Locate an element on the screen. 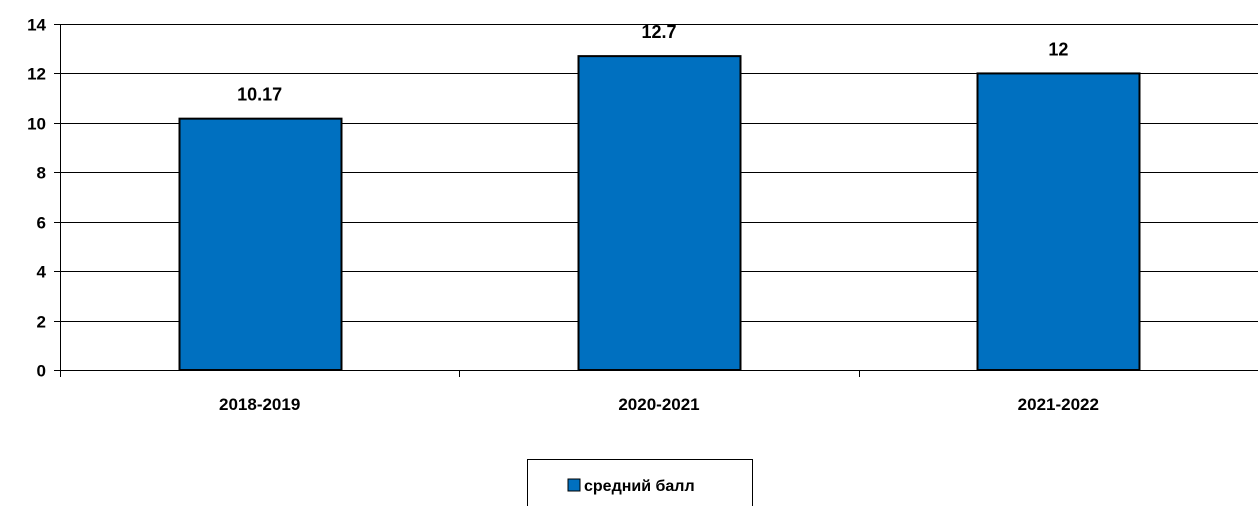 The image size is (1258, 506). y-tick-label: 4 is located at coordinates (42, 272).